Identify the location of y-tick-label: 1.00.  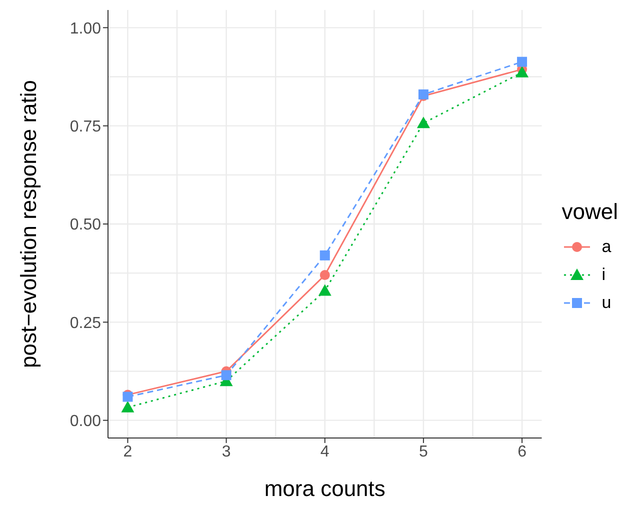
(86, 29).